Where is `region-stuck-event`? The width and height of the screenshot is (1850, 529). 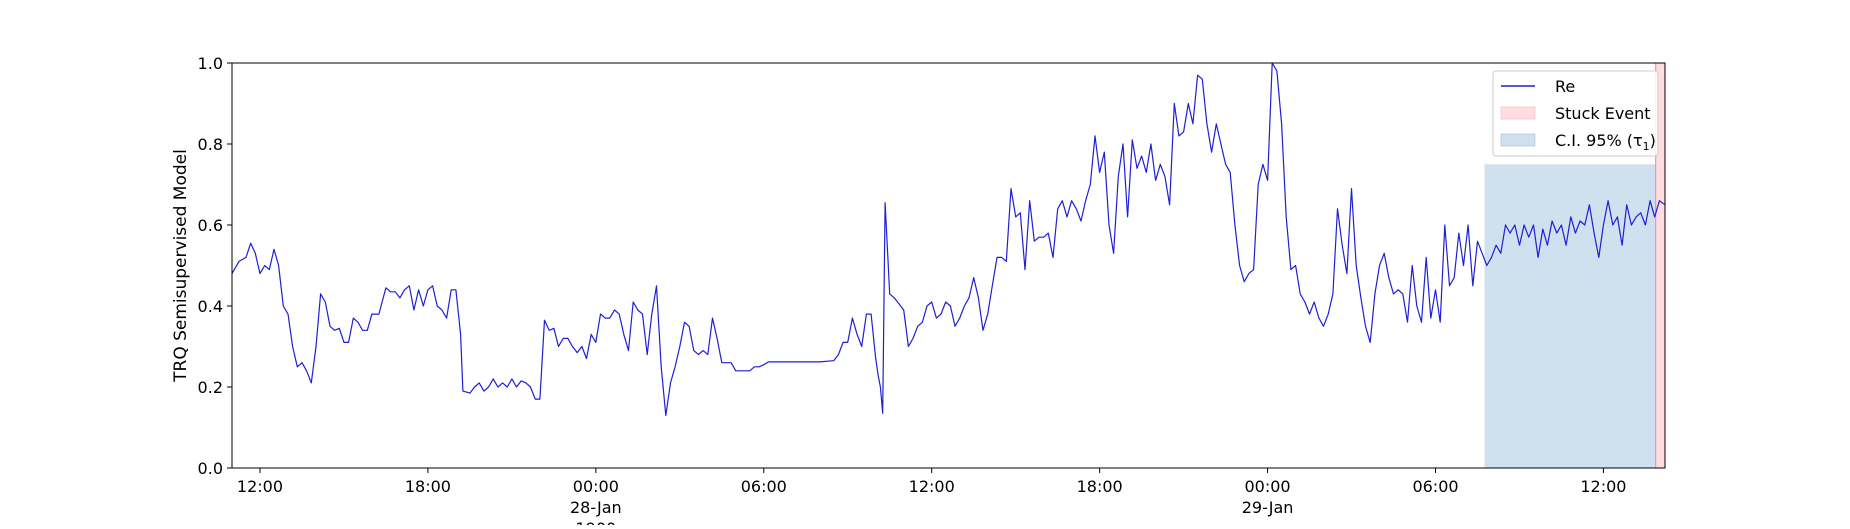
region-stuck-event is located at coordinates (1660, 265).